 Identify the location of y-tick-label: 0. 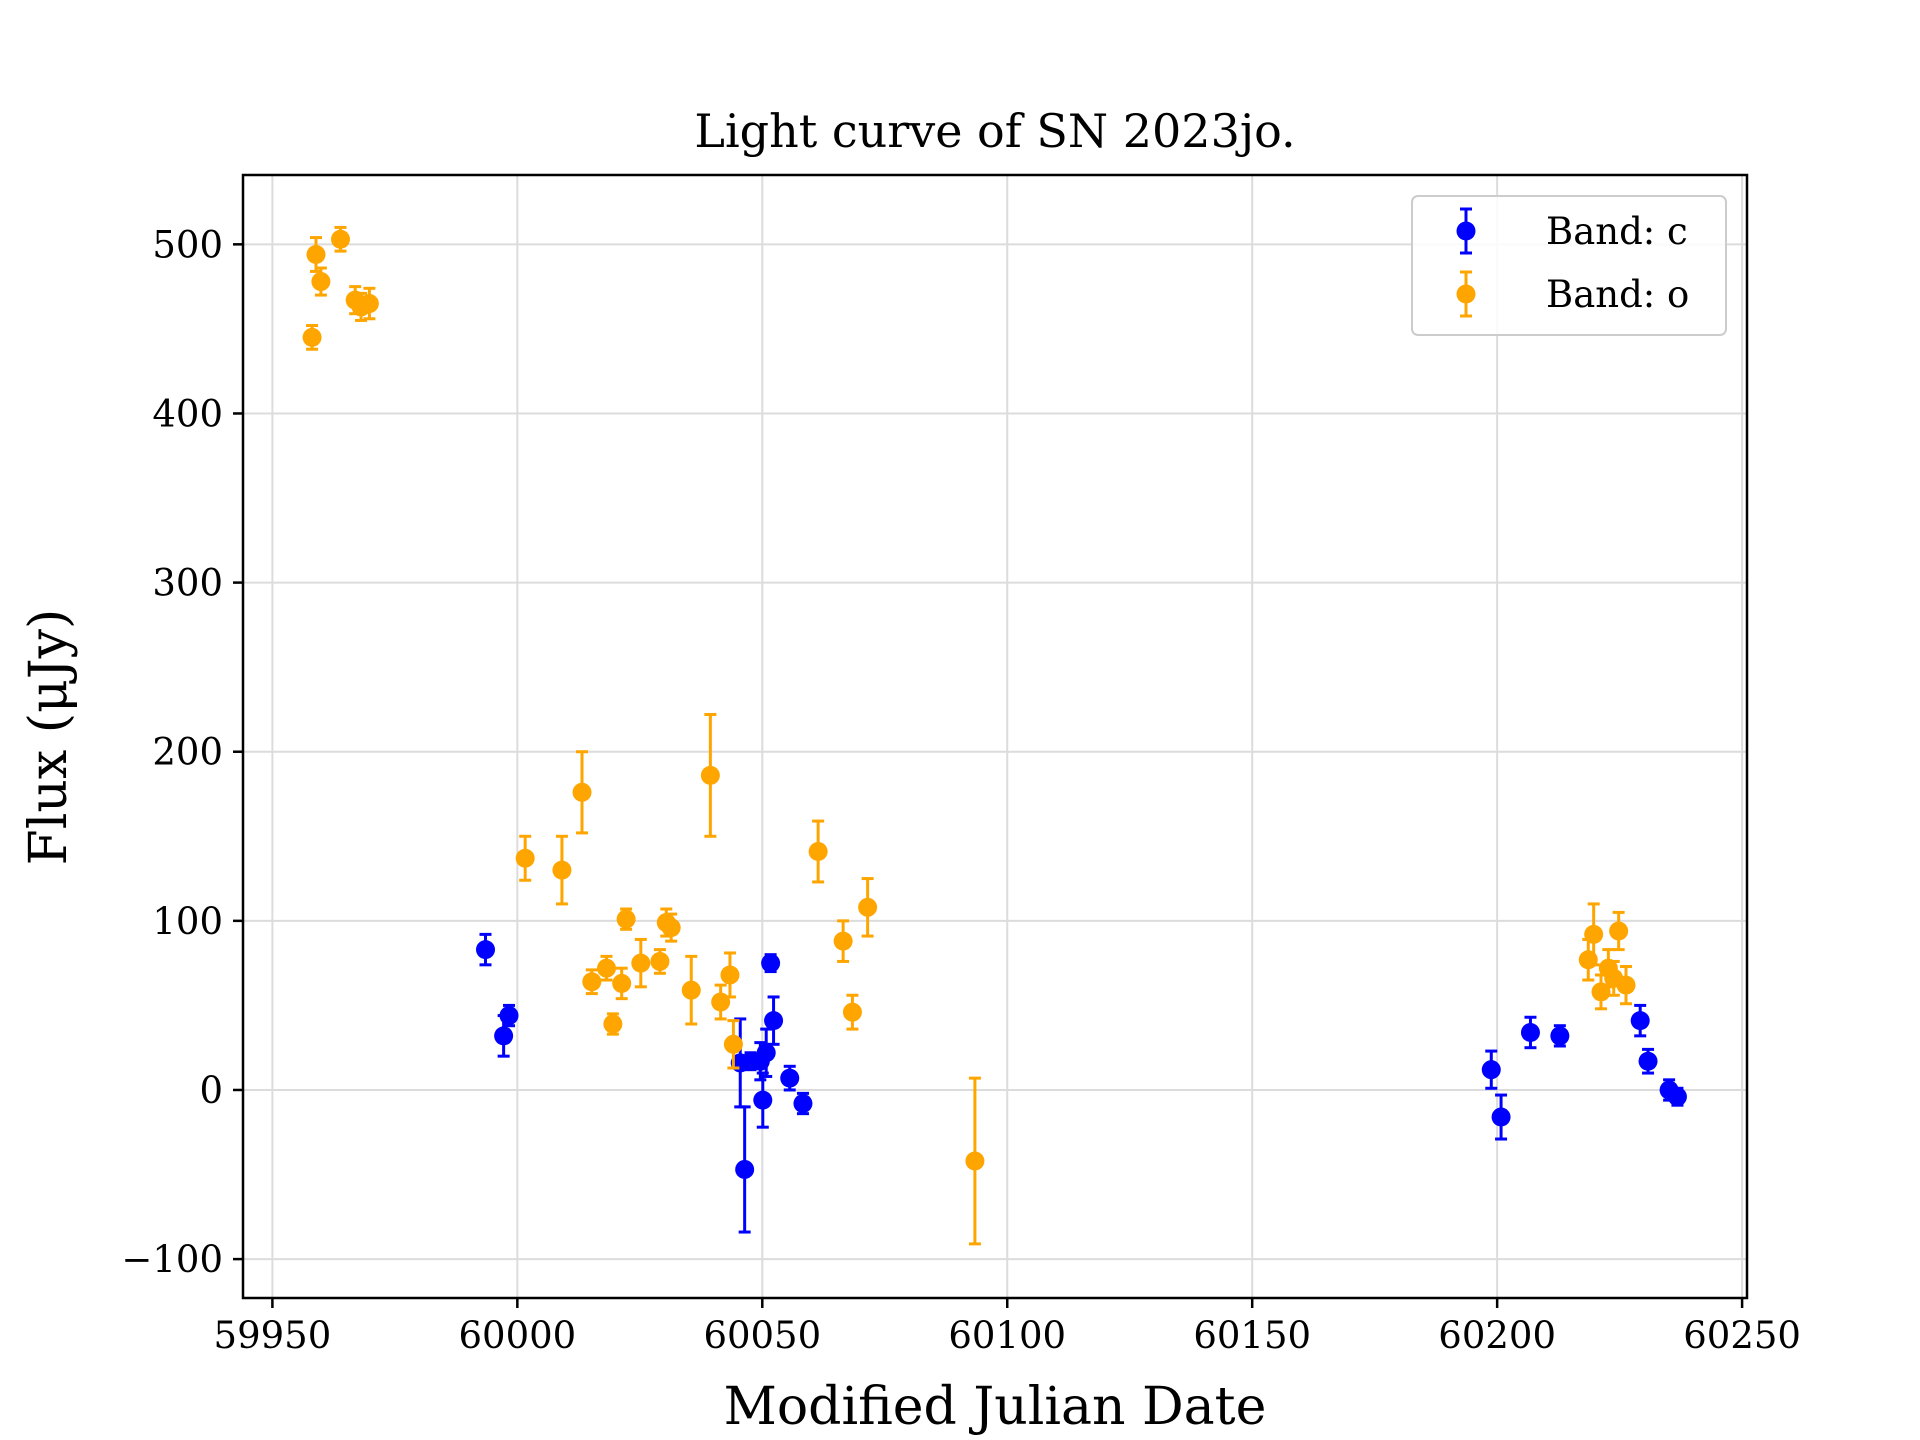
(211, 1090).